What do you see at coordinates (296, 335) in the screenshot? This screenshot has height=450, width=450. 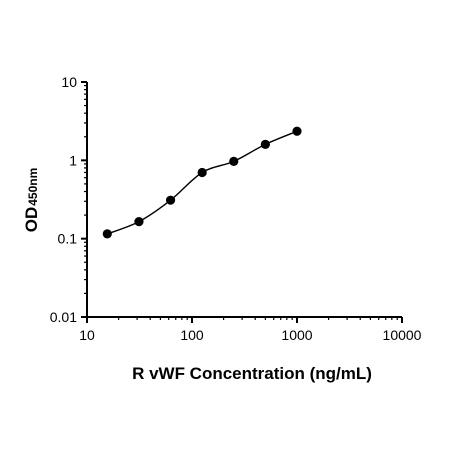 I see `x-tick-label: 1000` at bounding box center [296, 335].